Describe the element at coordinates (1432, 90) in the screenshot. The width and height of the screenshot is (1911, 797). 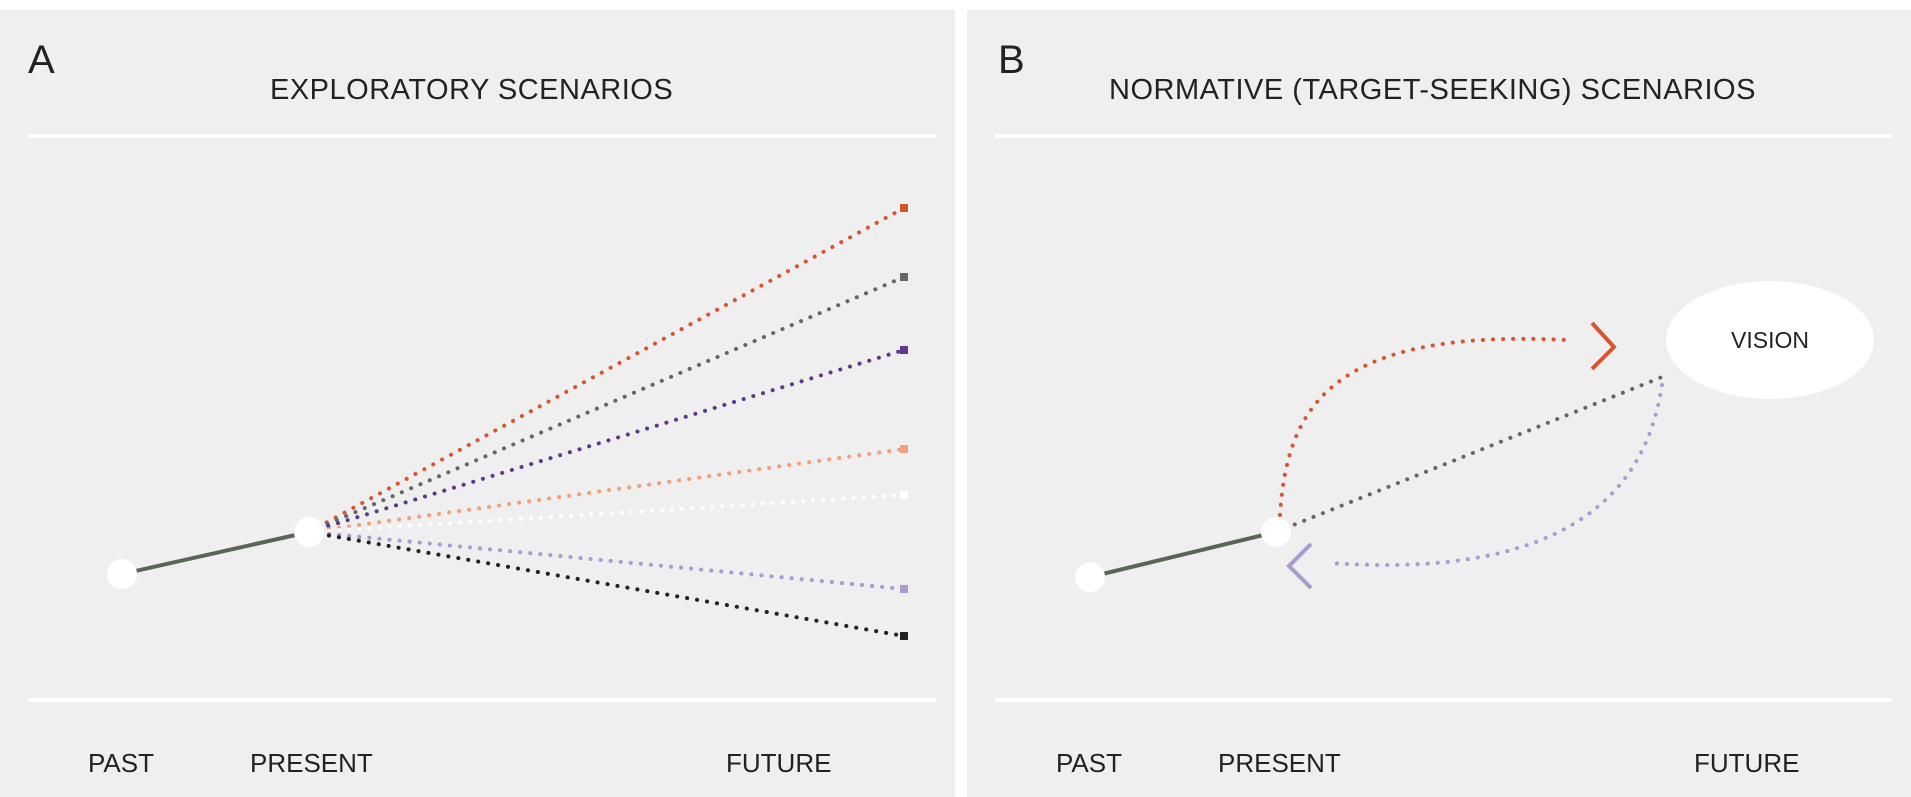
I see `panel-b-title: NORMATIVE (TARGET-SEEKING) SCENARIOS` at that location.